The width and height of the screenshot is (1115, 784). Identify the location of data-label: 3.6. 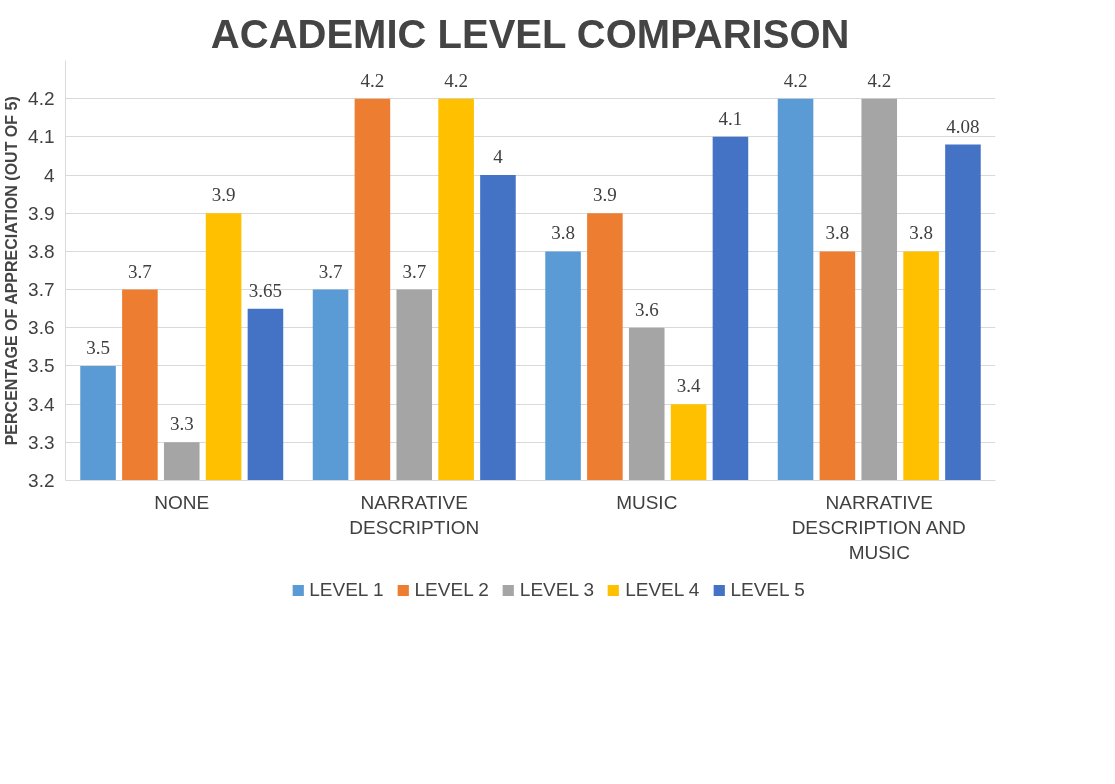
(646, 309).